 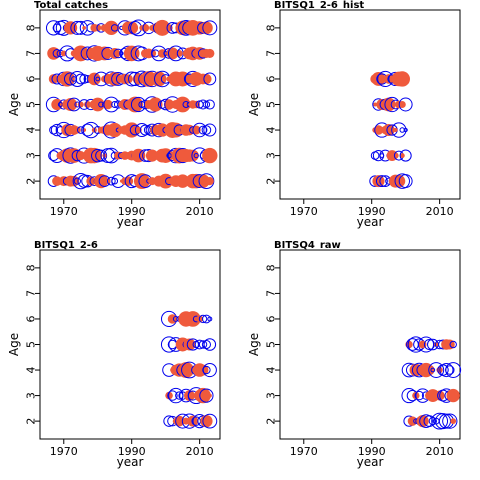 I want to click on y-tick-label: 8, so click(x=271, y=267).